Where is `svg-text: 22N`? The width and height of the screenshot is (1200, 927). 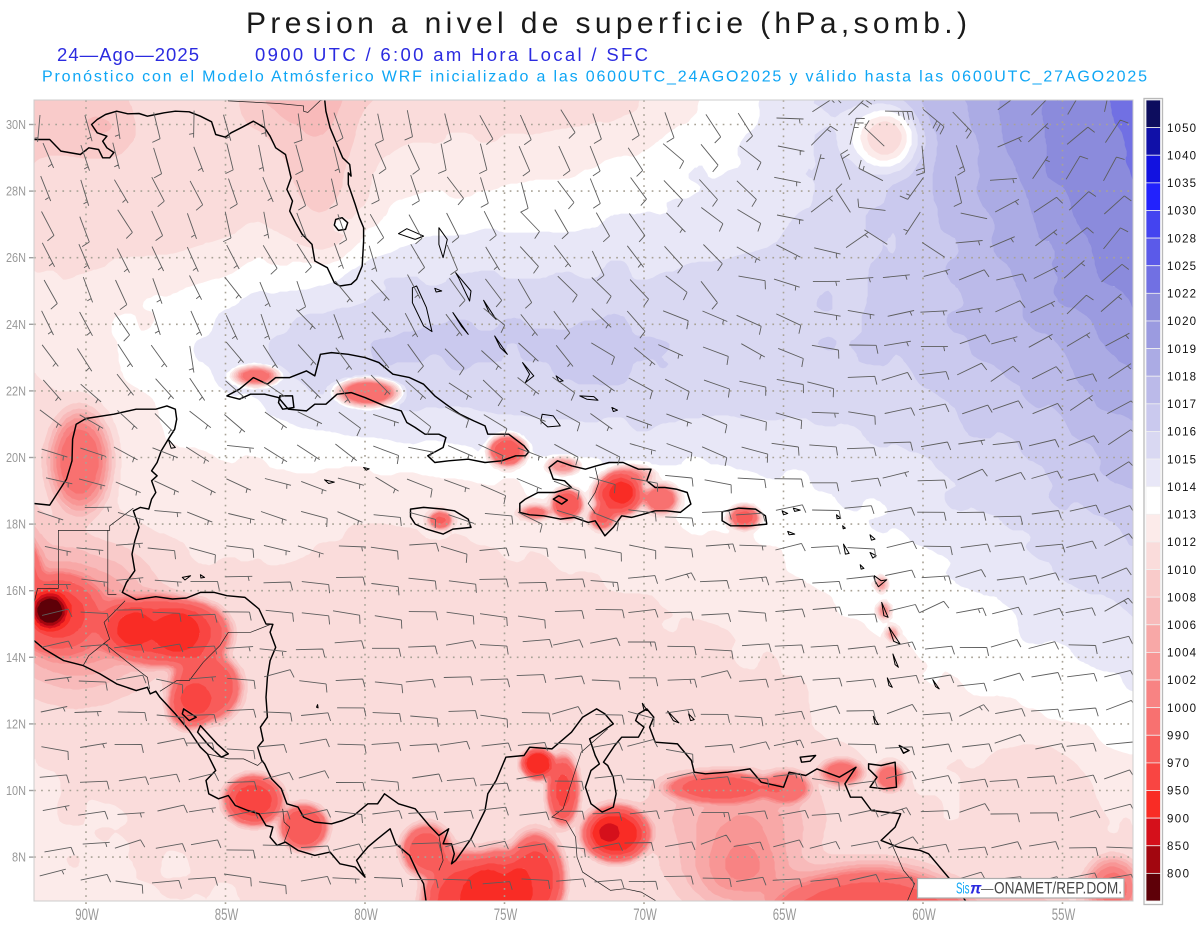
svg-text: 22N is located at coordinates (16, 391).